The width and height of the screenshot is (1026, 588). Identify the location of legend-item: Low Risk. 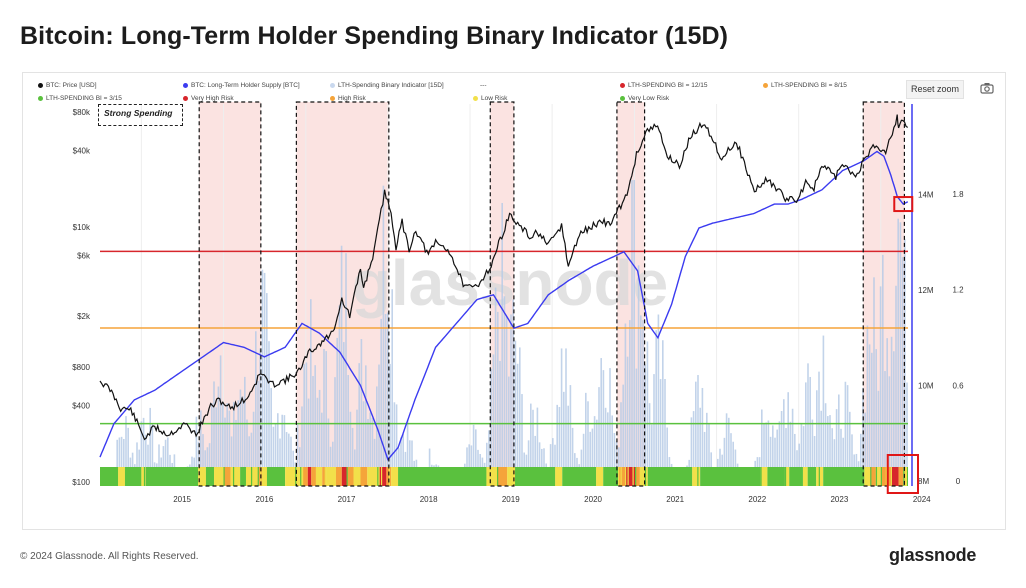
(490, 98).